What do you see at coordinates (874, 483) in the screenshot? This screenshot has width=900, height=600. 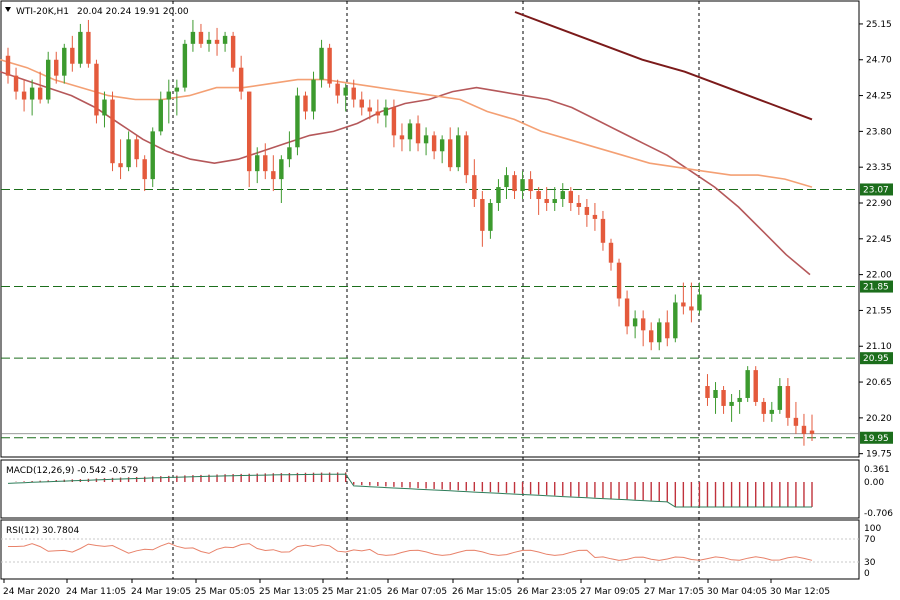 I see `macd-tick: 0.00` at bounding box center [874, 483].